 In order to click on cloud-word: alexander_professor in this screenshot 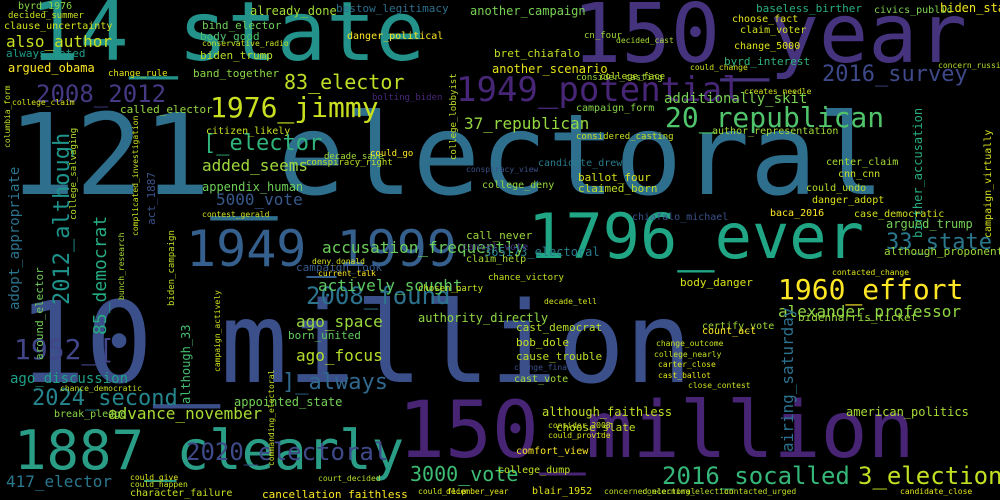, I will do `click(870, 311)`.